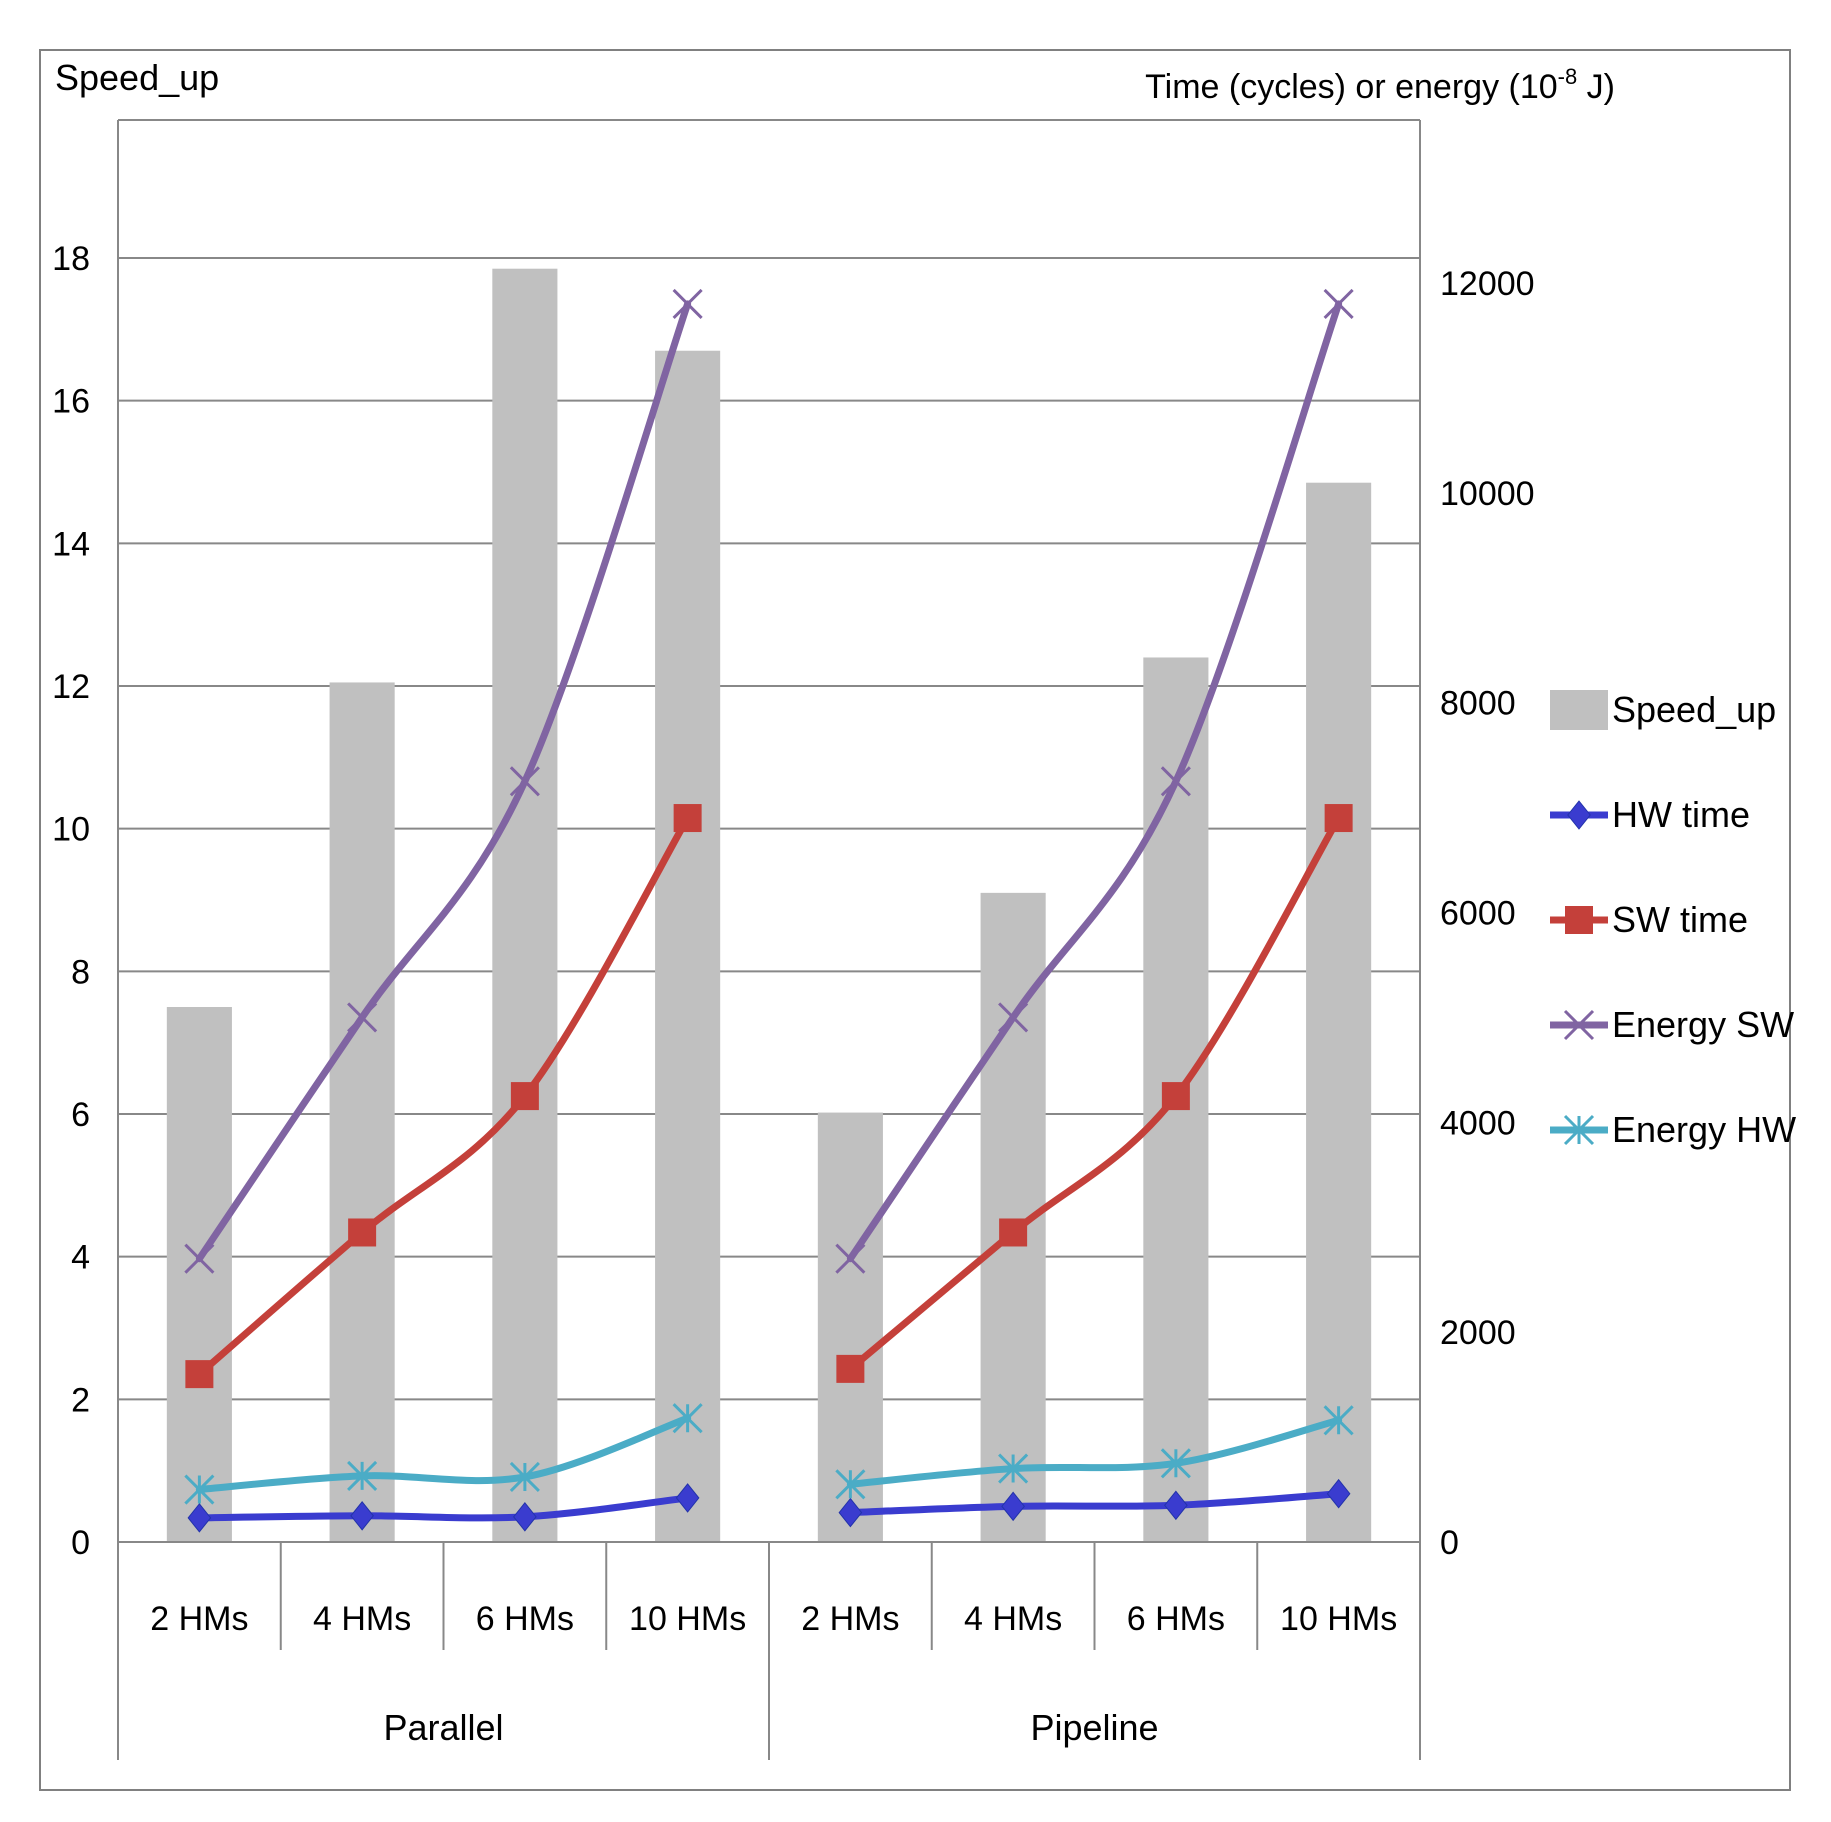  What do you see at coordinates (1449, 1543) in the screenshot?
I see `right-tick-label: 0` at bounding box center [1449, 1543].